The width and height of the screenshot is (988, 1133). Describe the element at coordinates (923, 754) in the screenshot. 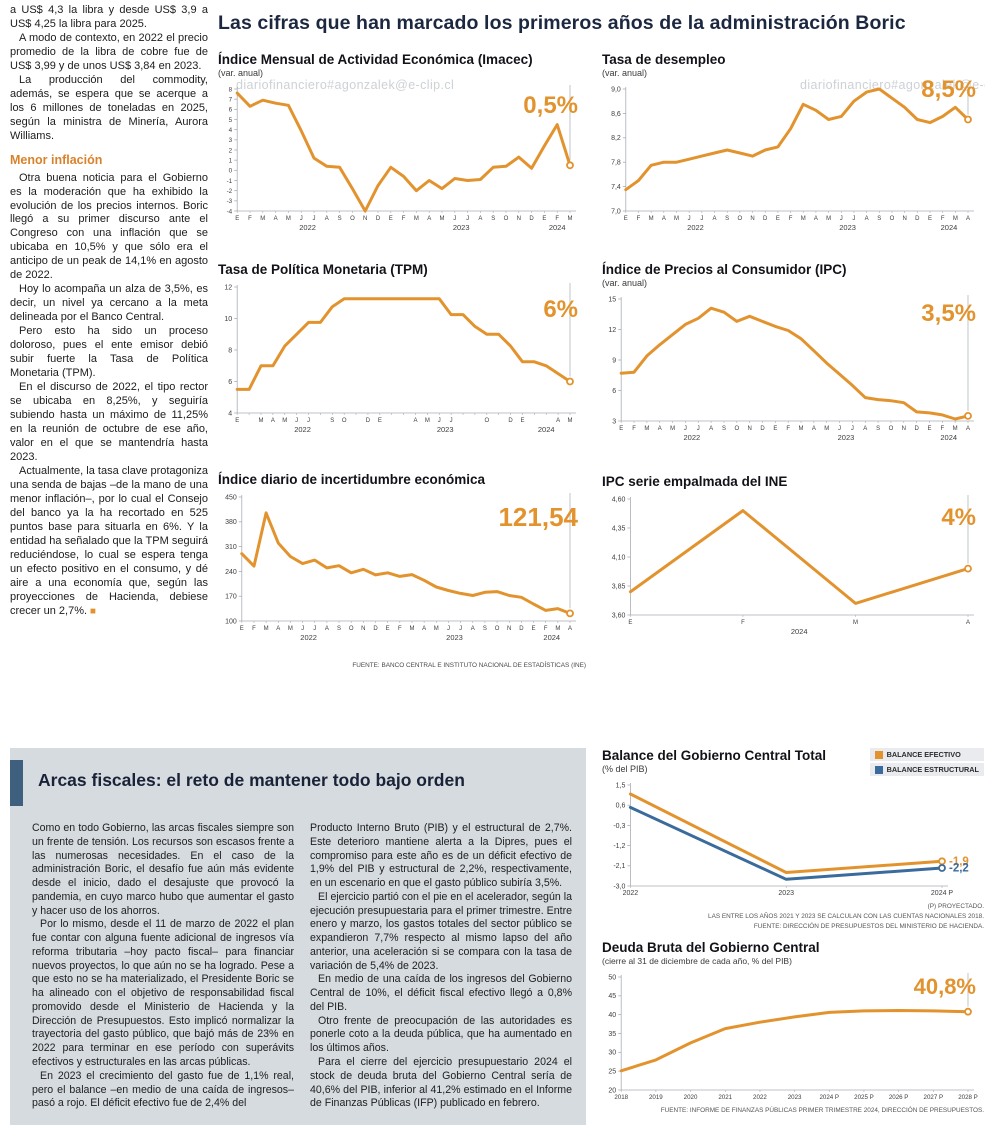

I see `legend-label: BALANCE EFECTIVO` at that location.